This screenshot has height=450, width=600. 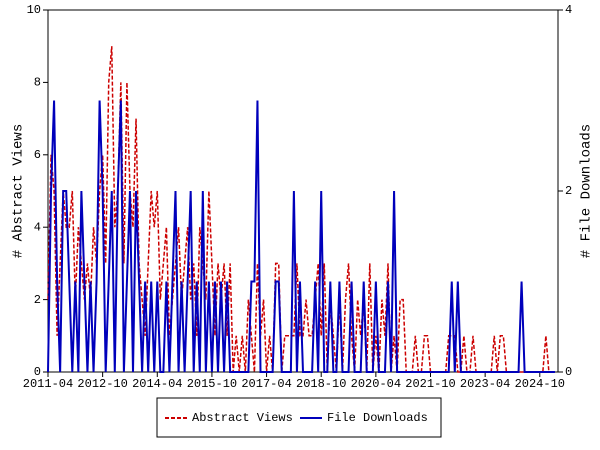 I want to click on legend-label: Abstract Views, so click(x=242, y=418).